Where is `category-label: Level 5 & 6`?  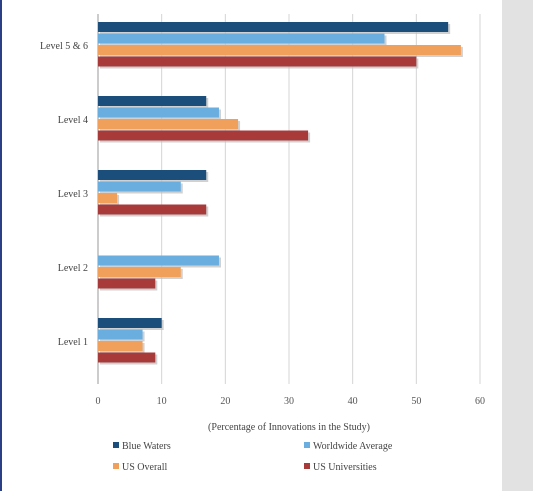 category-label: Level 5 & 6 is located at coordinates (64, 46).